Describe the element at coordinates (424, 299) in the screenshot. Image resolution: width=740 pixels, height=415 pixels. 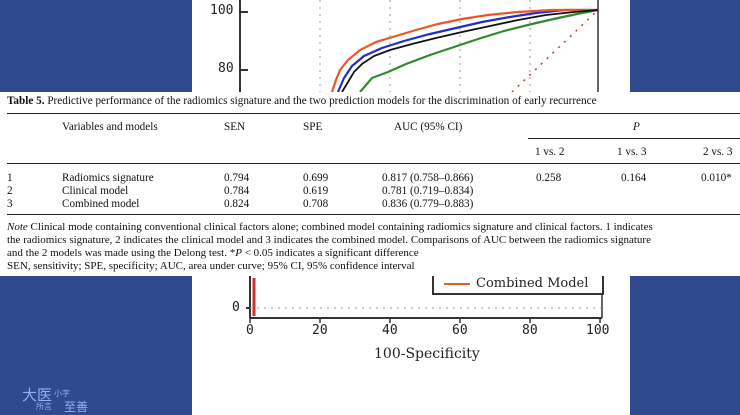
I see `bottom-roc-plot` at that location.